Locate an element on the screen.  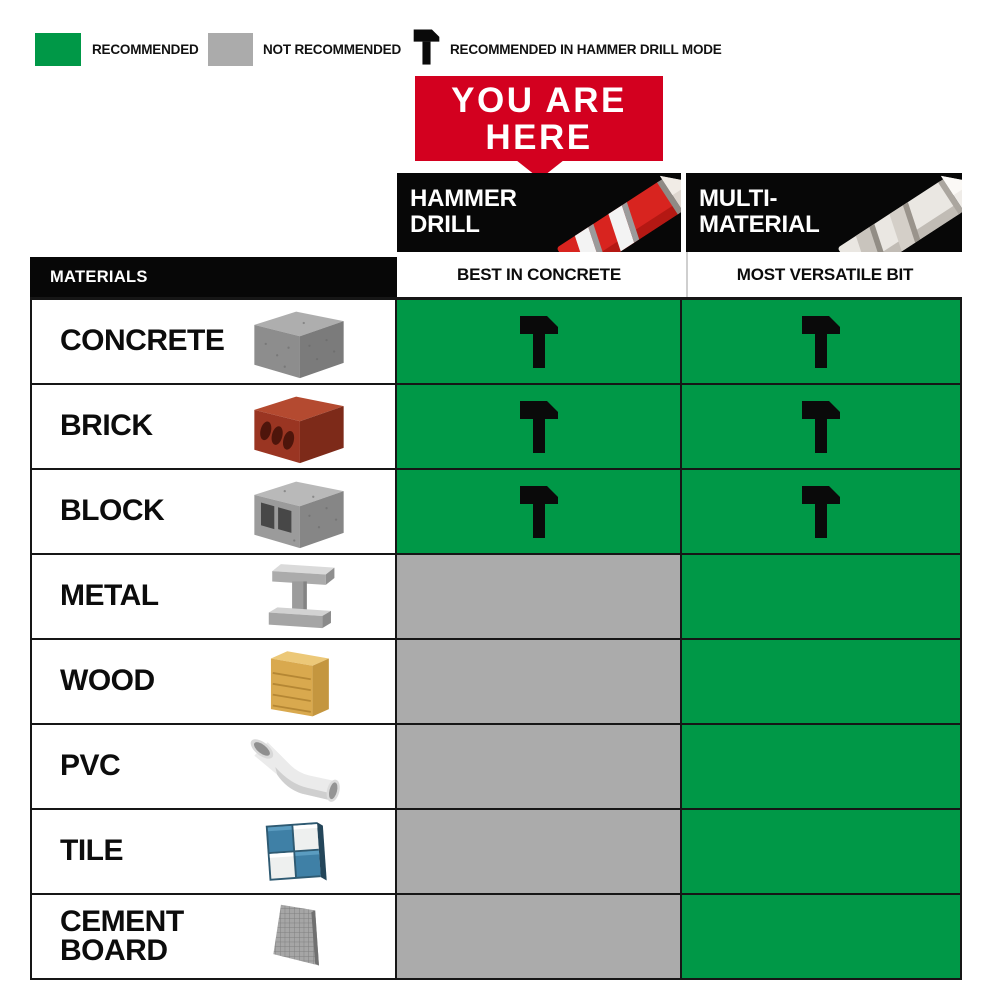
cell-concrete-hammer-drill is located at coordinates (539, 341).